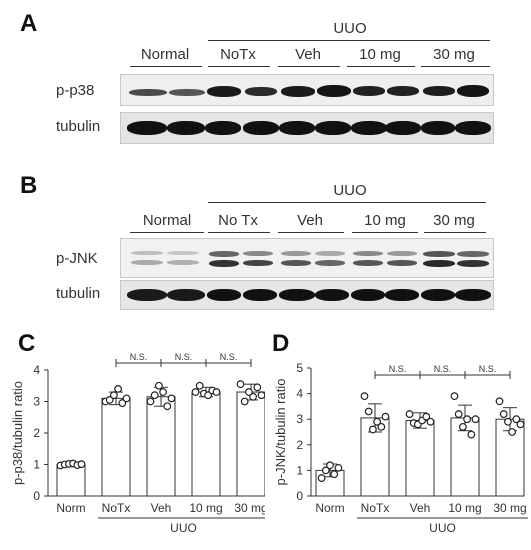 Image resolution: width=531 pixels, height=550 pixels. Describe the element at coordinates (307, 258) in the screenshot. I see `blot-b-pjnk` at that location.